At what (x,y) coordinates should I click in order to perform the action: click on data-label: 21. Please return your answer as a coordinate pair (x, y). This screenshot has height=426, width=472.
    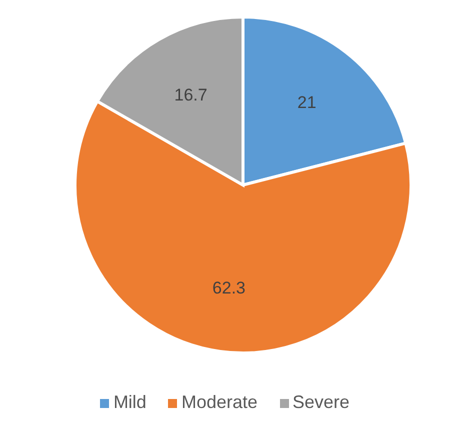
    Looking at the image, I should click on (306, 102).